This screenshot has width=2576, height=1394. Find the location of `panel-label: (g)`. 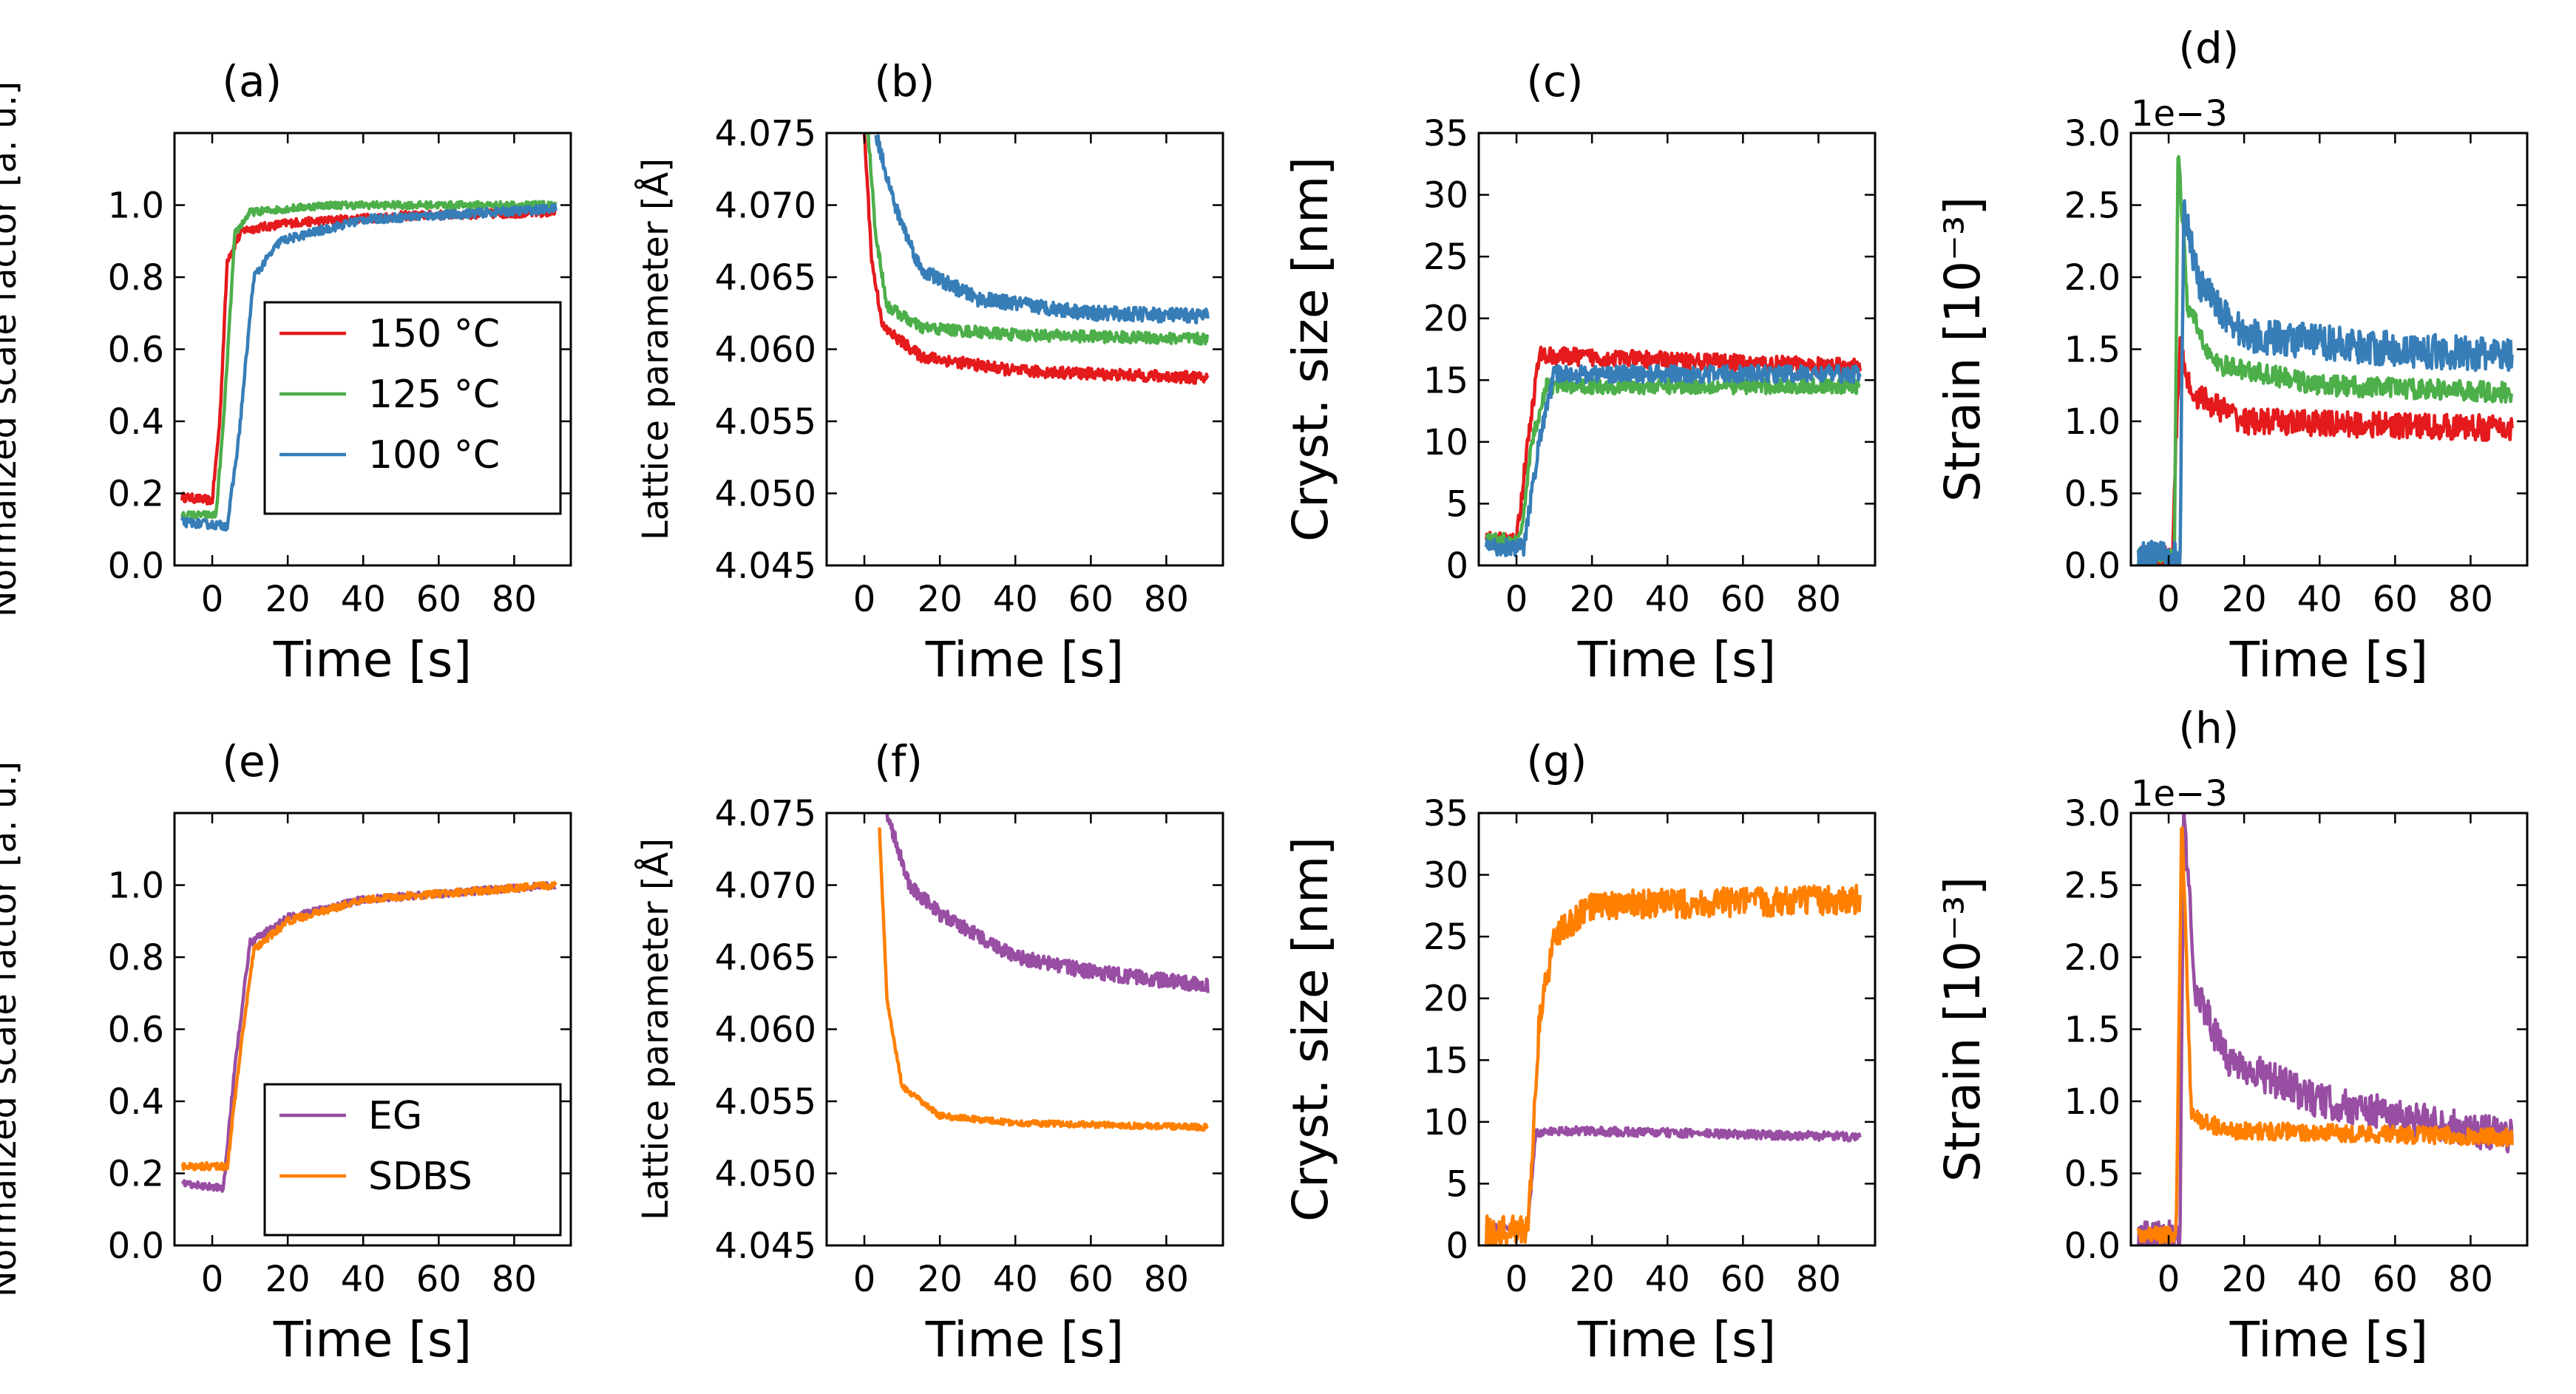

panel-label: (g) is located at coordinates (1556, 761).